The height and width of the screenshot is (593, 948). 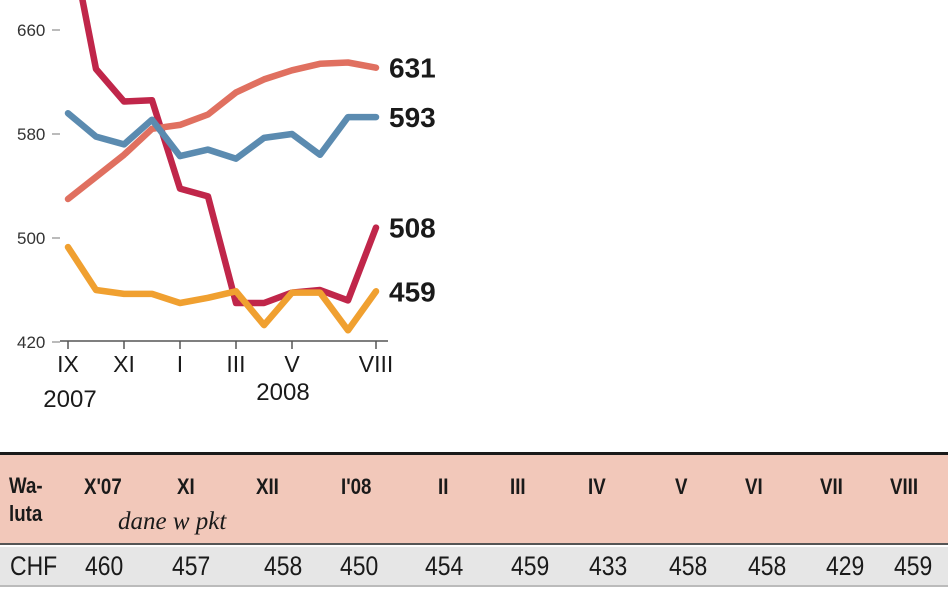 I want to click on y-tick-label: 580, so click(x=31, y=134).